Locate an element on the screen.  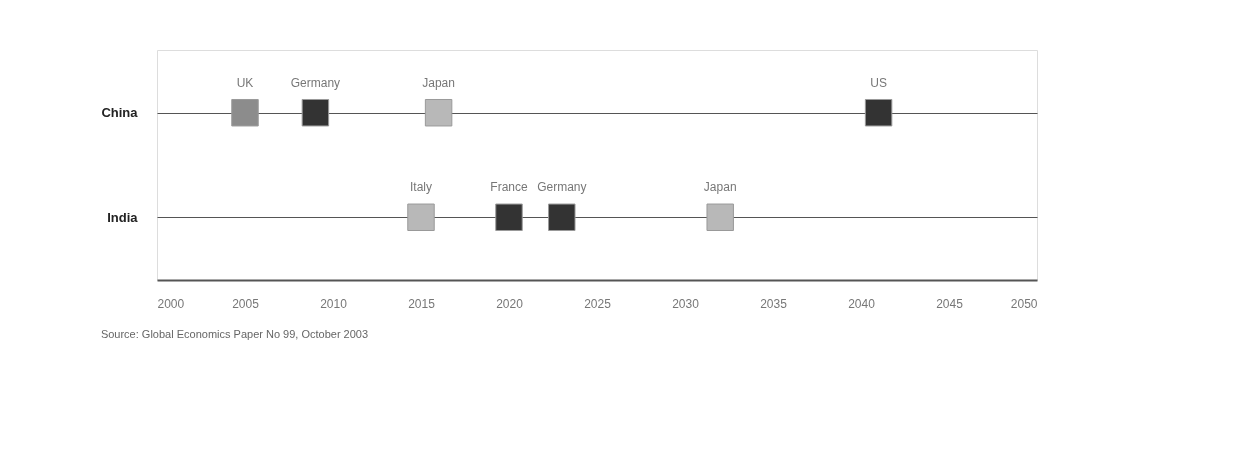
x-tick-label: 2030 is located at coordinates (686, 303).